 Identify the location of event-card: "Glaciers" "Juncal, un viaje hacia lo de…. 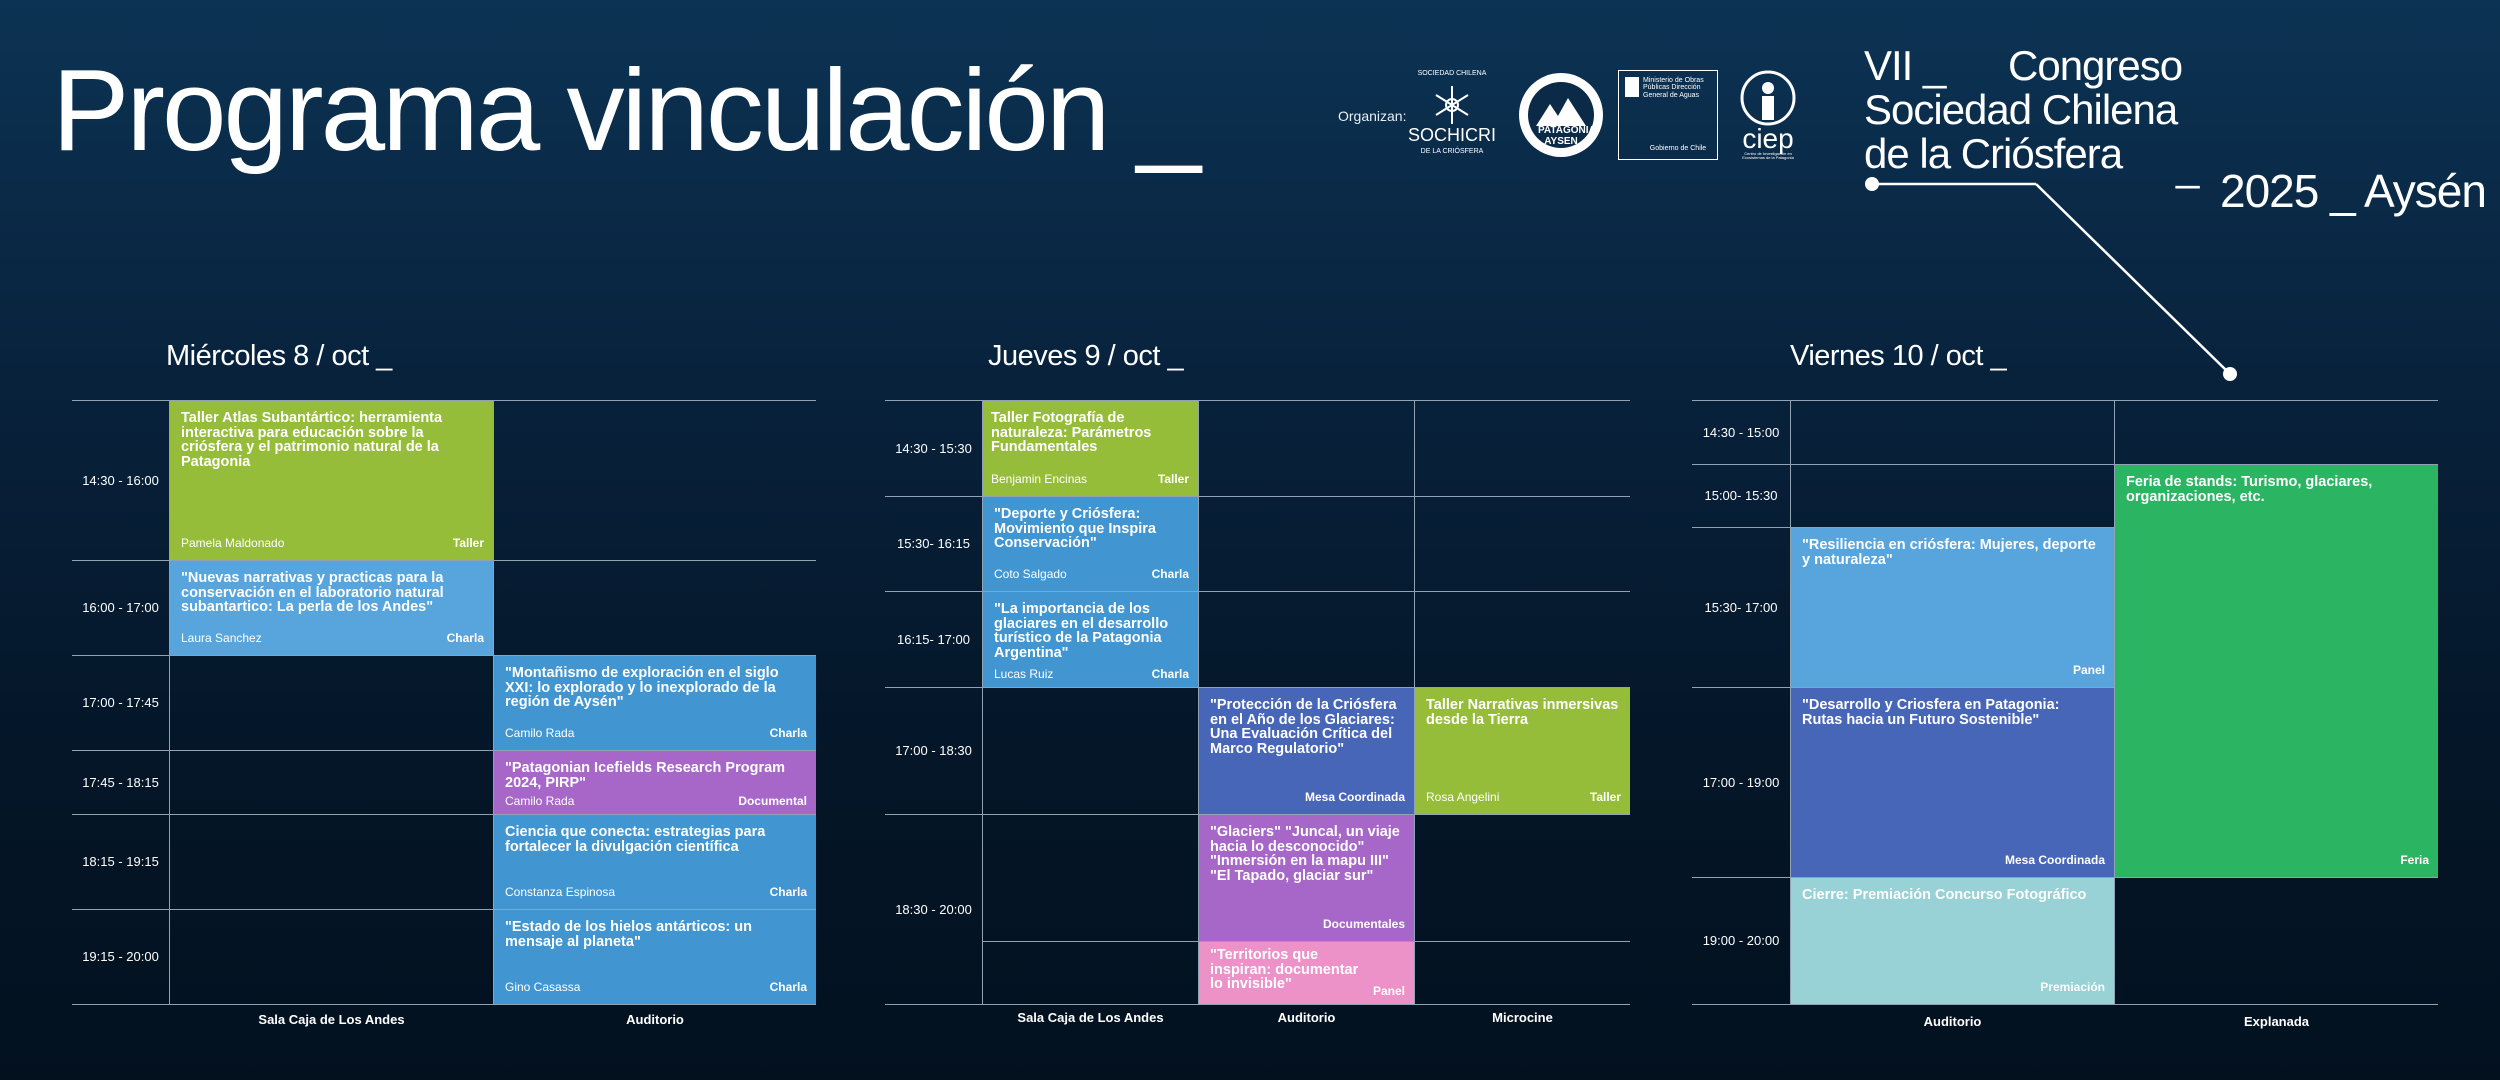
(1306, 878).